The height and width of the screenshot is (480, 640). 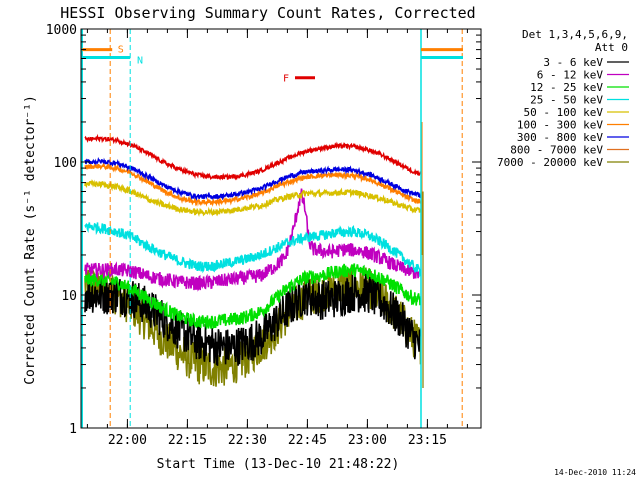 I want to click on legend-header: Det 1,3,4,5,6,9,, so click(x=575, y=34).